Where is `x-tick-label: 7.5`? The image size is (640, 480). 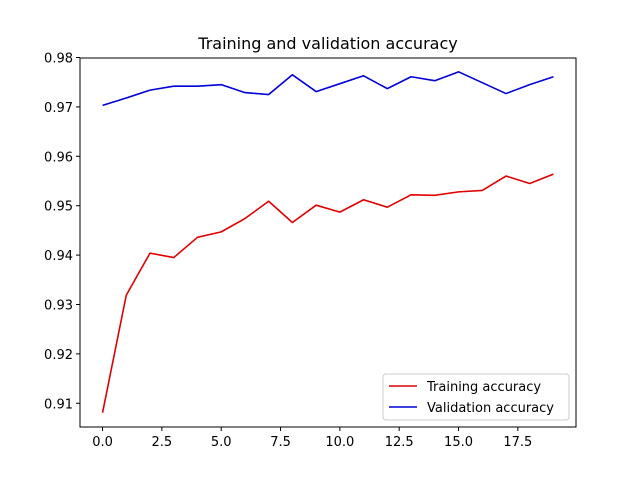
x-tick-label: 7.5 is located at coordinates (280, 442).